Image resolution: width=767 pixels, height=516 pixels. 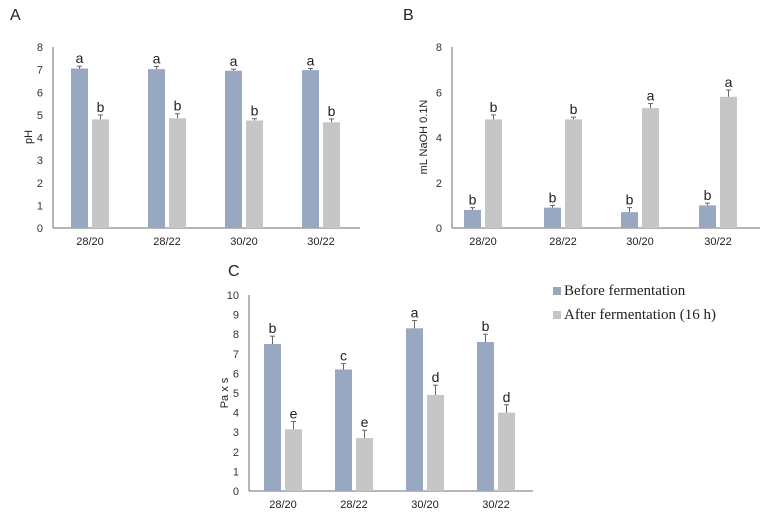 What do you see at coordinates (343, 356) in the screenshot?
I see `significance-letter: c` at bounding box center [343, 356].